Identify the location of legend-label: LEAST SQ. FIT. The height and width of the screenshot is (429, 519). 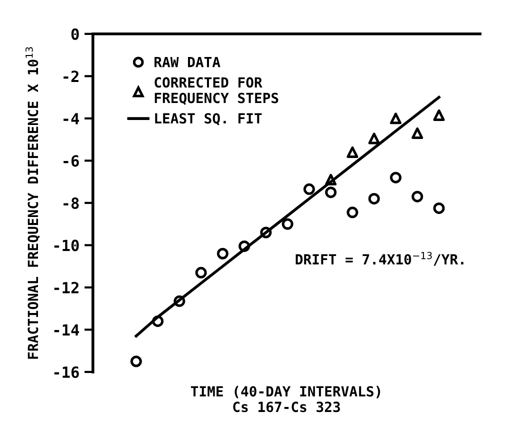
(208, 119).